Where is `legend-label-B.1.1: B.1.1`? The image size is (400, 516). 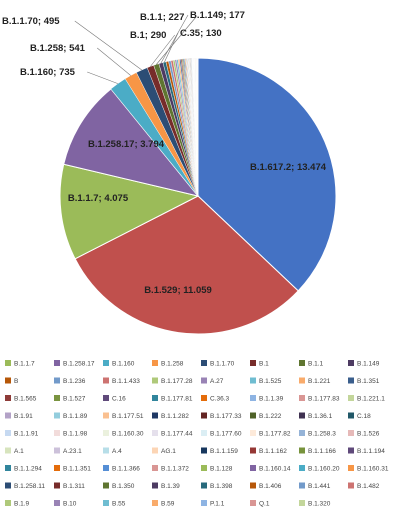
legend-label-B.1.1: B.1.1 is located at coordinates (316, 364).